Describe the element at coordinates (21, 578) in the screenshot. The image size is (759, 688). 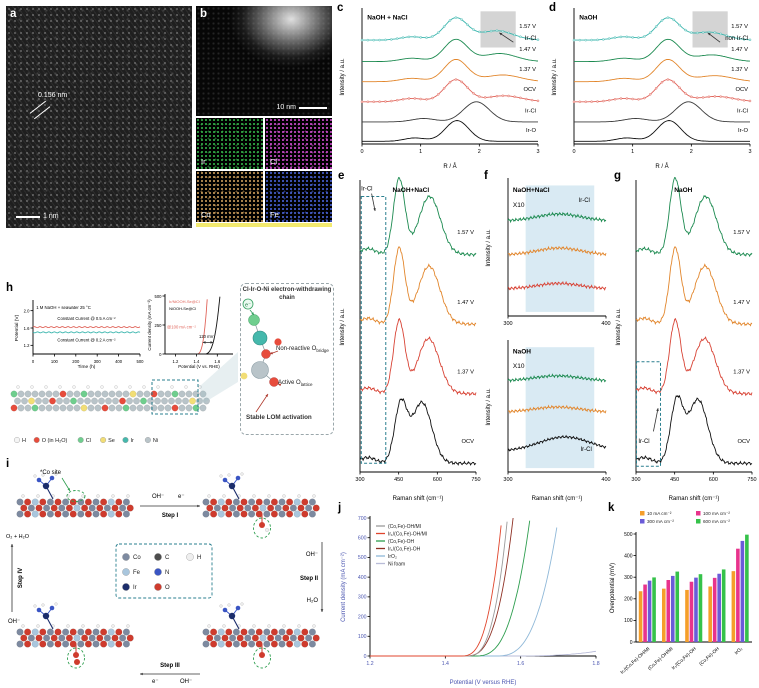
I see `svg-text: Step IV` at that location.